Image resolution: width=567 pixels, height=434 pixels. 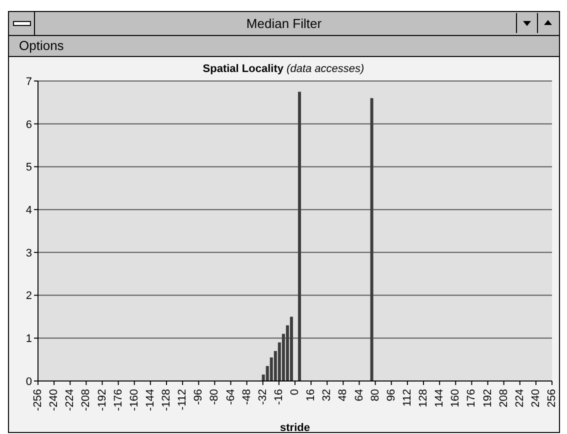 I want to click on x-tick-label: -160, so click(x=134, y=400).